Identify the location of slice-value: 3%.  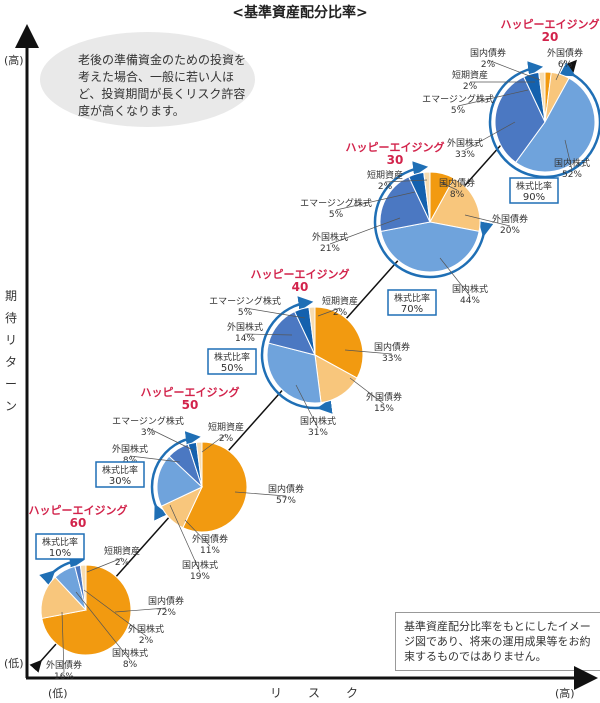
(148, 433).